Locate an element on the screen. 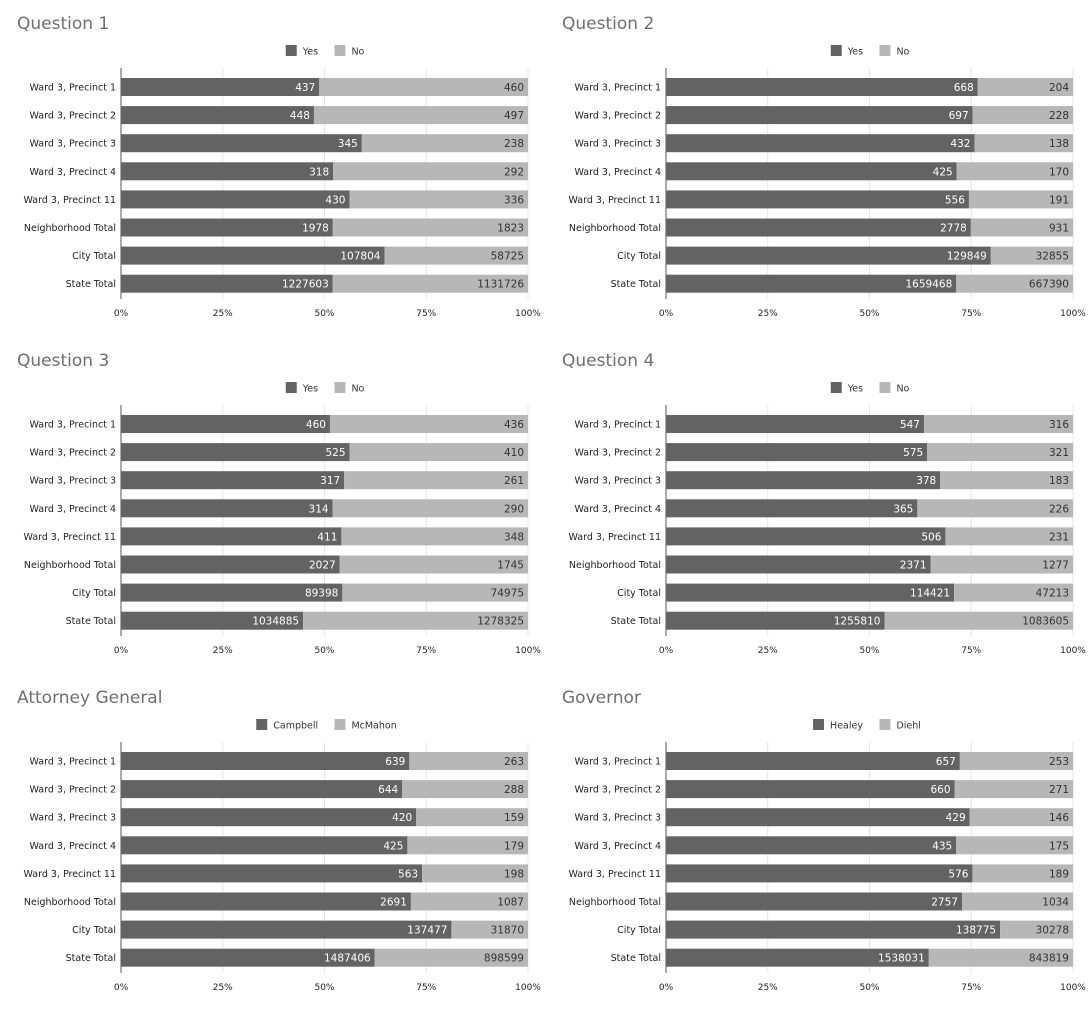 This screenshot has height=1011, width=1090. data-label-campbell: 1487406 is located at coordinates (347, 959).